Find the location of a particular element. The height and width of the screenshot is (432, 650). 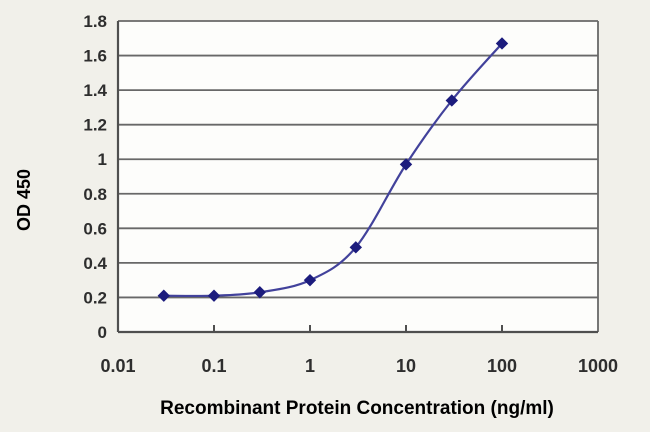

x-tick-label: 0.01 is located at coordinates (117, 366).